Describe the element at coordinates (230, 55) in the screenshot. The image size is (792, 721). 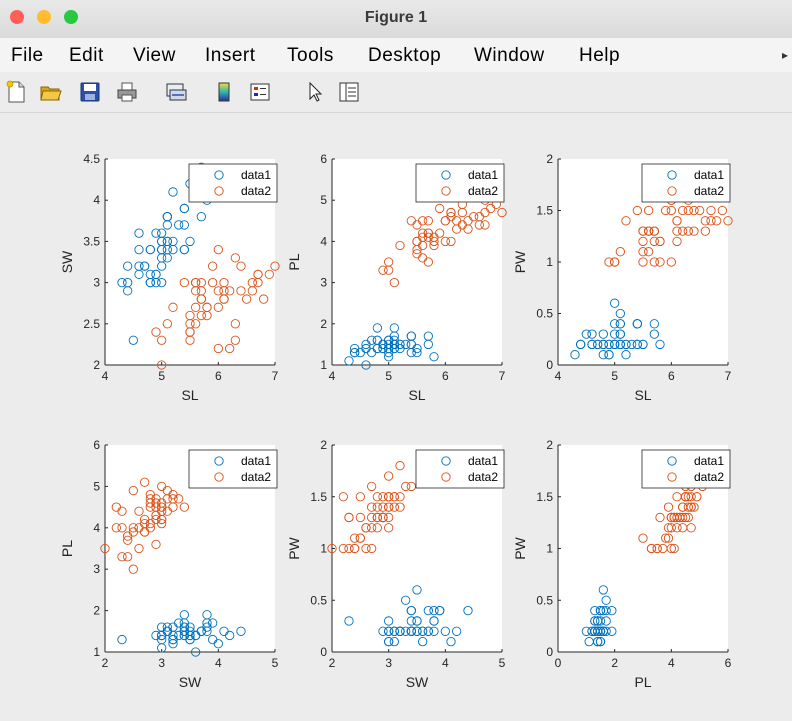
I see `menu-insert: Insert` at that location.